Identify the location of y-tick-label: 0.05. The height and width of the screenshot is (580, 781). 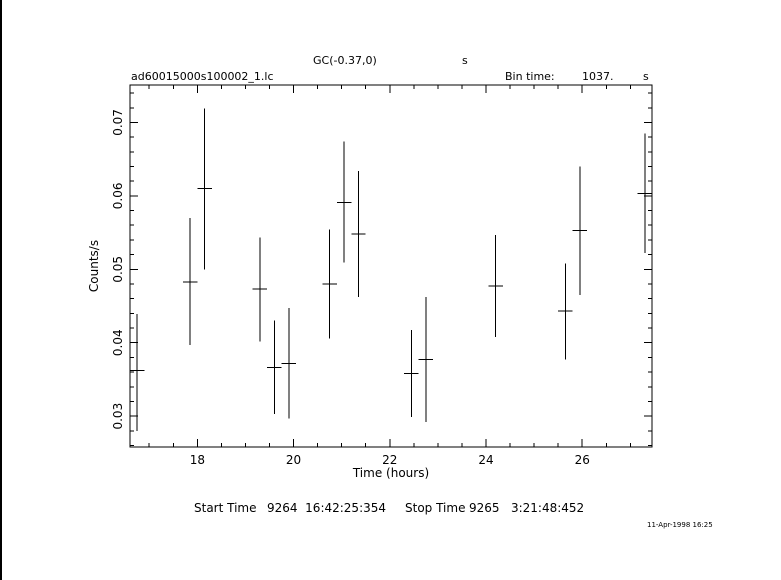
(118, 269).